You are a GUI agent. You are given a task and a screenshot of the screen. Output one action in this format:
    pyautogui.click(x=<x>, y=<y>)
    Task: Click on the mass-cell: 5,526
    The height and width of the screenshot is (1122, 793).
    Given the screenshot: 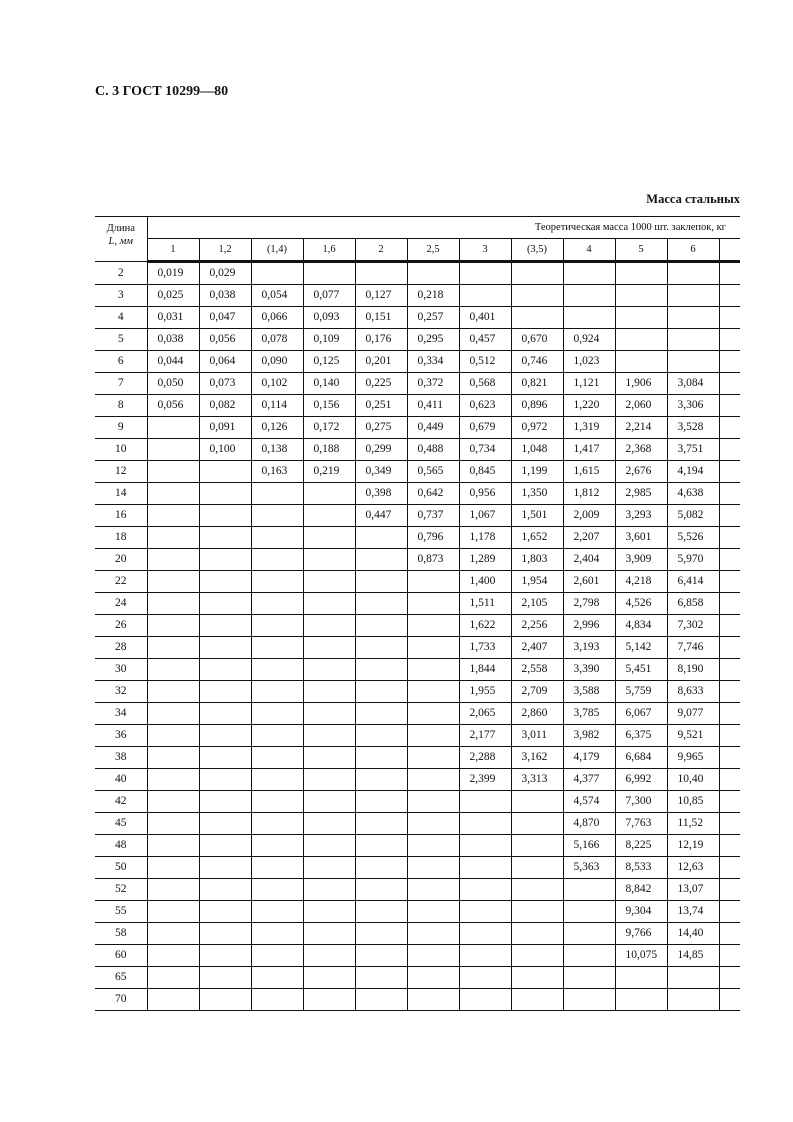 What is the action you would take?
    pyautogui.click(x=693, y=537)
    